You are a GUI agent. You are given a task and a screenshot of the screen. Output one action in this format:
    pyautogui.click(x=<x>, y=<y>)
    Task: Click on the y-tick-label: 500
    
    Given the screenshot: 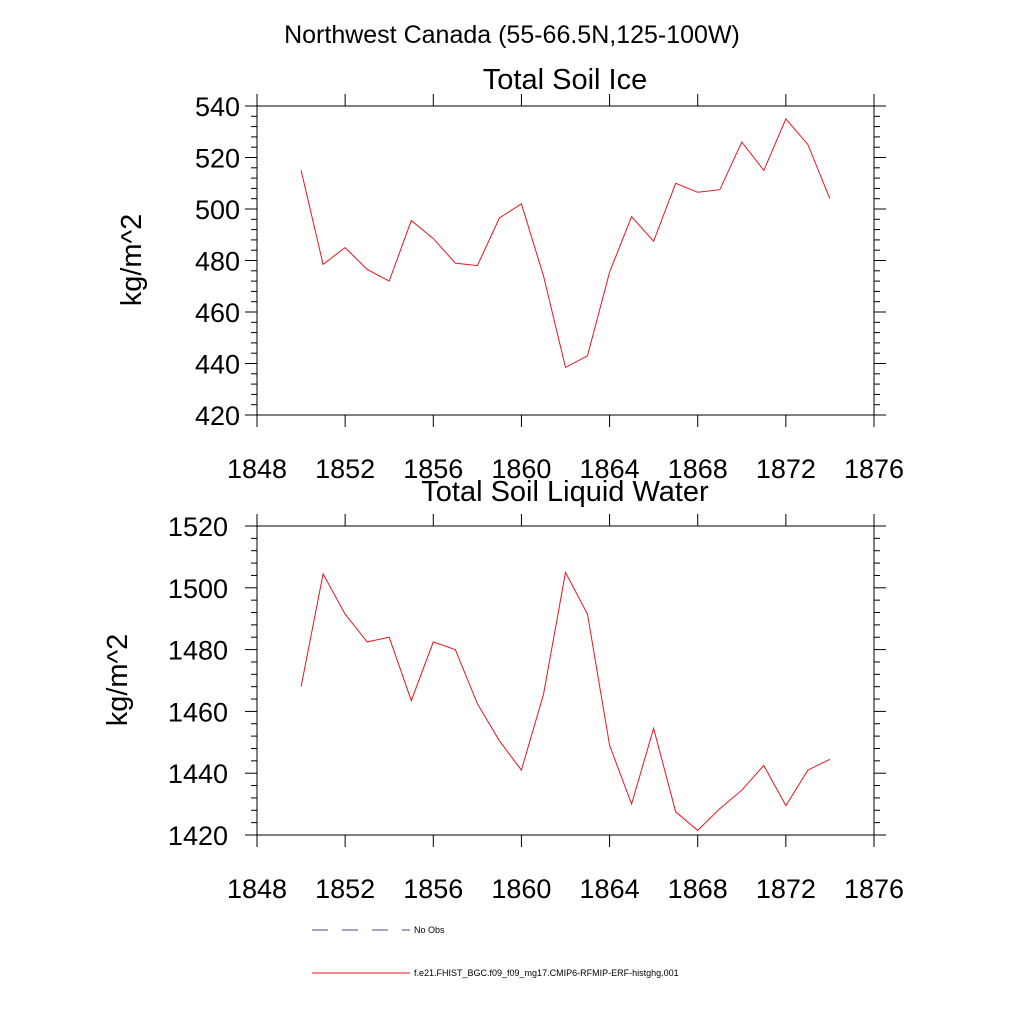 What is the action you would take?
    pyautogui.click(x=217, y=210)
    